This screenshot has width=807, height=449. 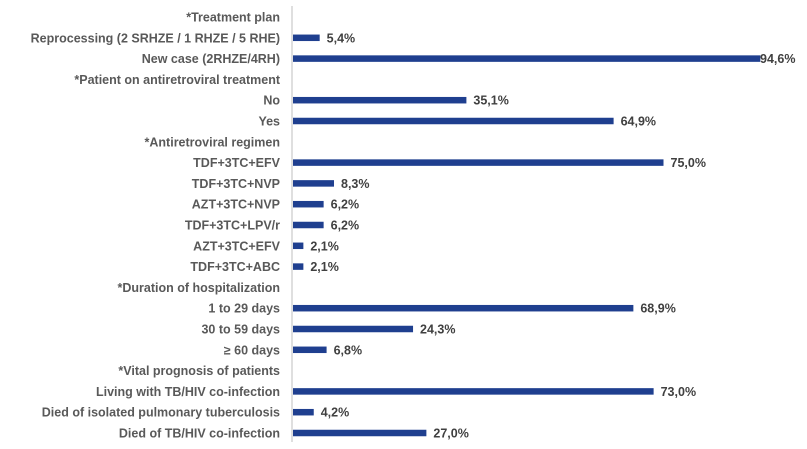 I want to click on section-header-label: *Patient on antiretroviral treatment, so click(x=177, y=80).